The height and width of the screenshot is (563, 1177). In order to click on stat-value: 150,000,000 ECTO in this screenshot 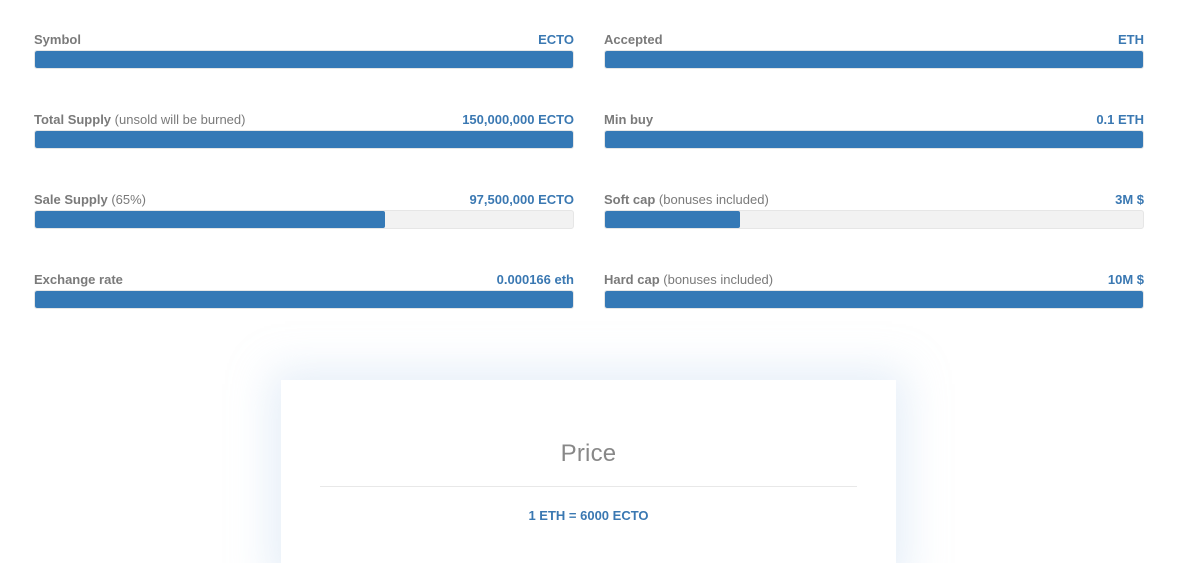, I will do `click(518, 119)`.